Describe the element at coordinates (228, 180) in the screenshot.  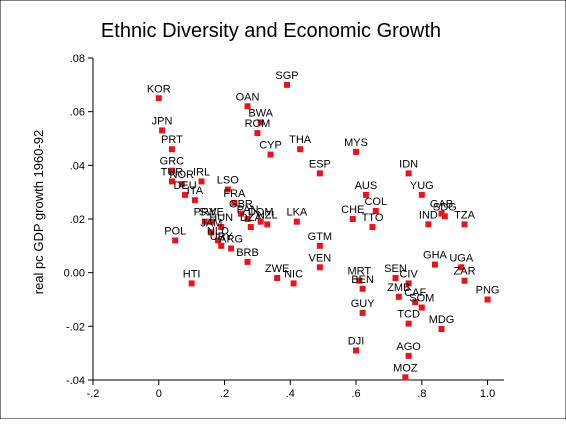
I see `point-label: LSO` at that location.